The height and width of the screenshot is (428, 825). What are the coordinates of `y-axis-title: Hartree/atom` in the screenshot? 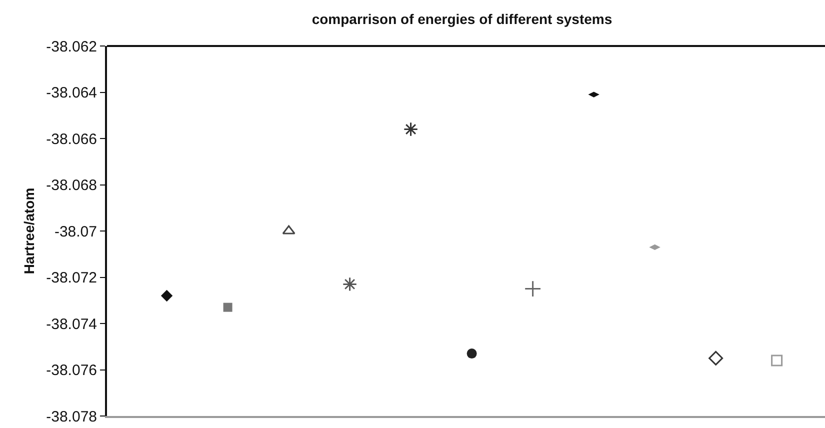 It's located at (29, 231).